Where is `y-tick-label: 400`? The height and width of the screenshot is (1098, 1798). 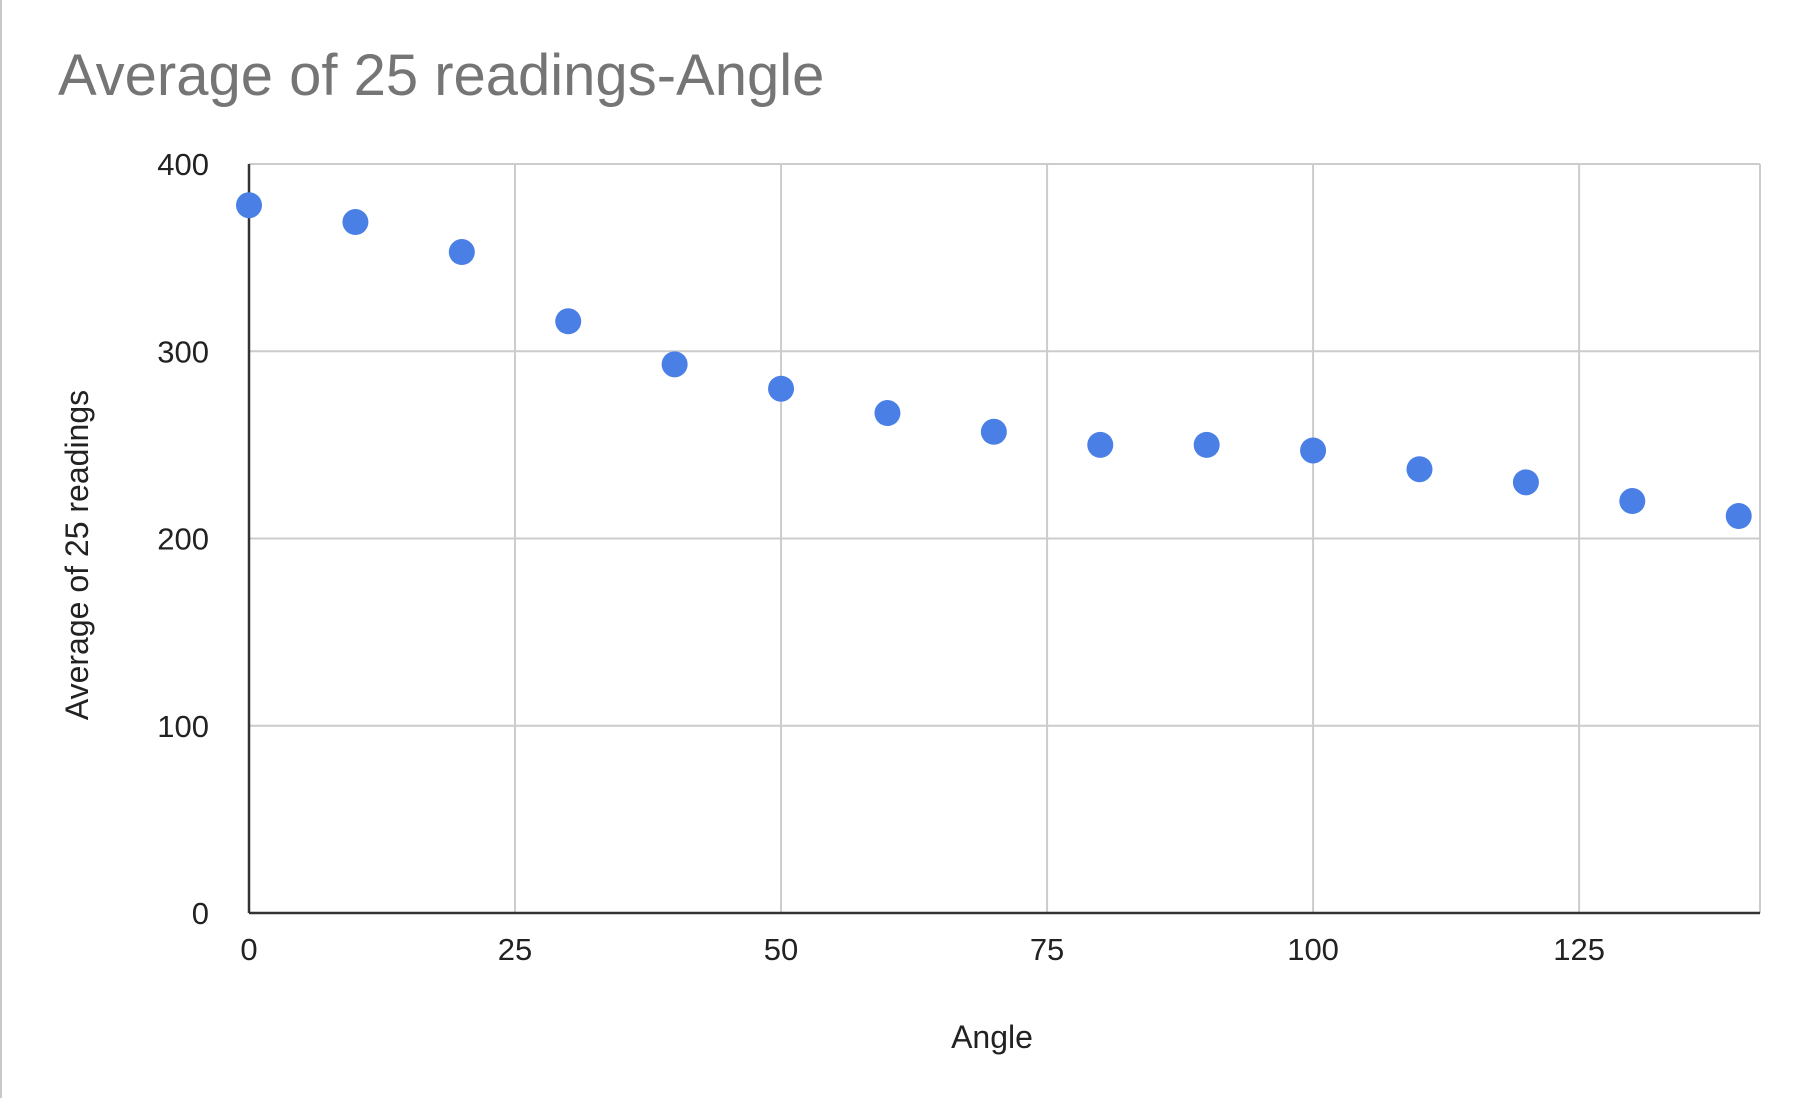 y-tick-label: 400 is located at coordinates (183, 164).